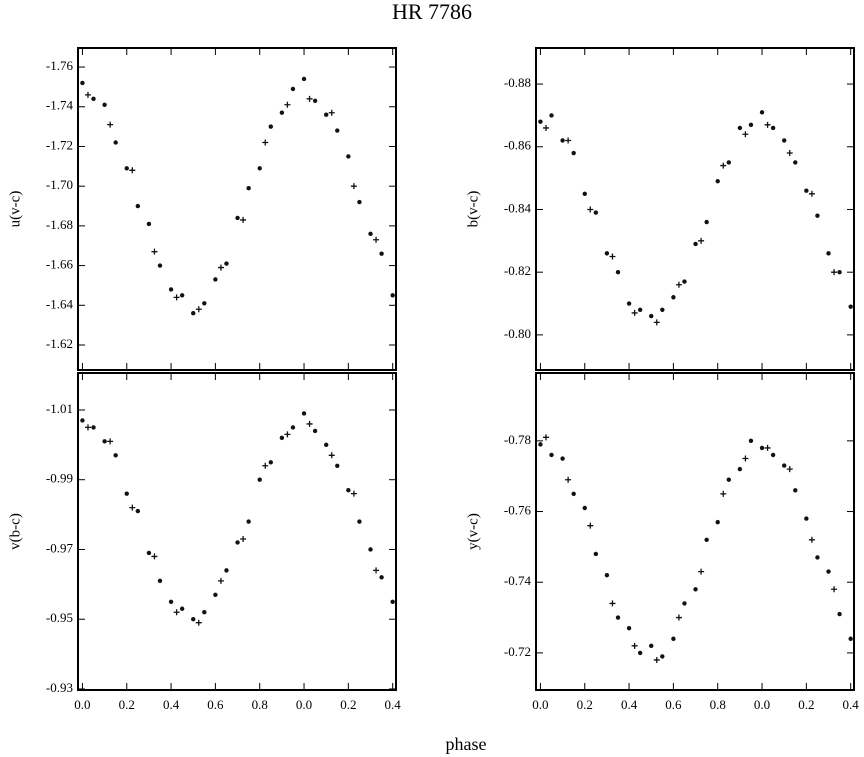  What do you see at coordinates (348, 704) in the screenshot?
I see `x-tick-label: 0.2` at bounding box center [348, 704].